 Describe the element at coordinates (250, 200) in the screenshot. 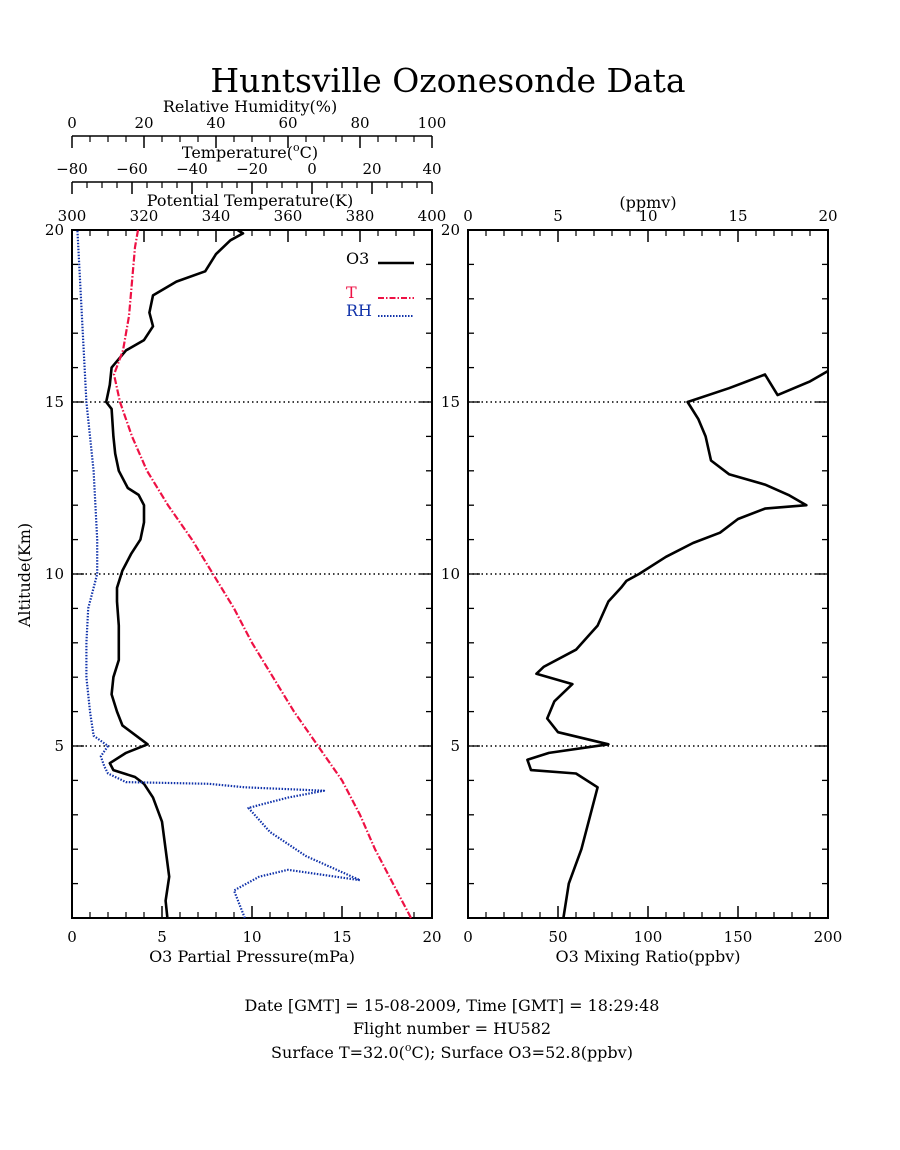

I see `potential-temperature-axis-label: Potential Temperature(K)` at that location.